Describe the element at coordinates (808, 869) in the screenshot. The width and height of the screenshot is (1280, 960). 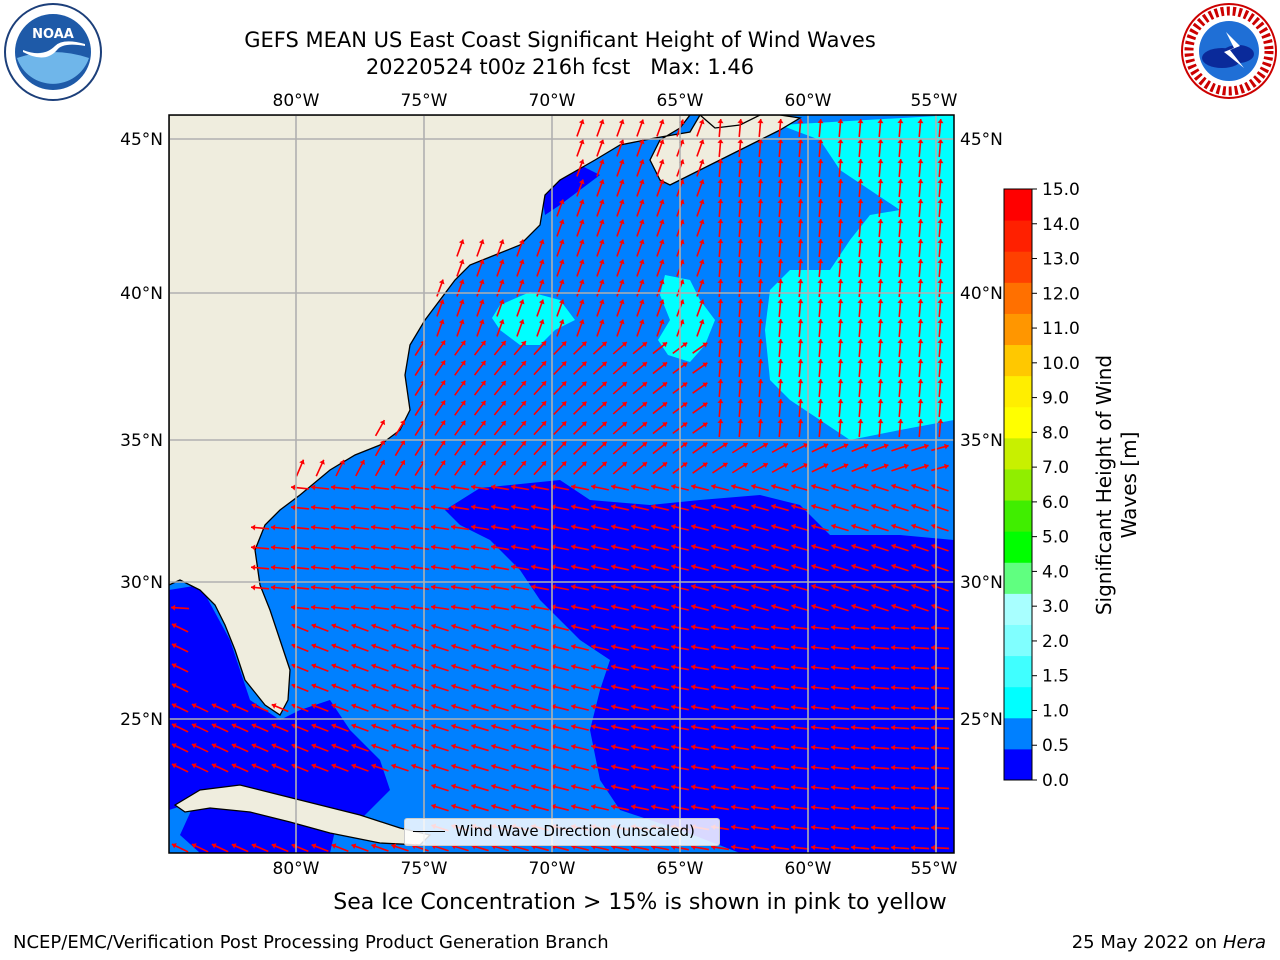
I see `lon-label-bottom: 60°W` at that location.